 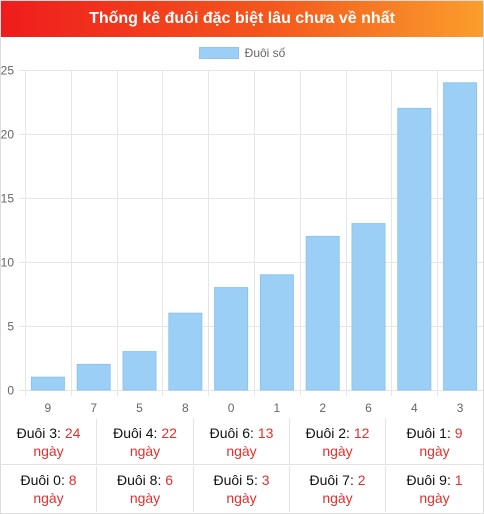 I want to click on stat-value: 13, so click(x=265, y=433).